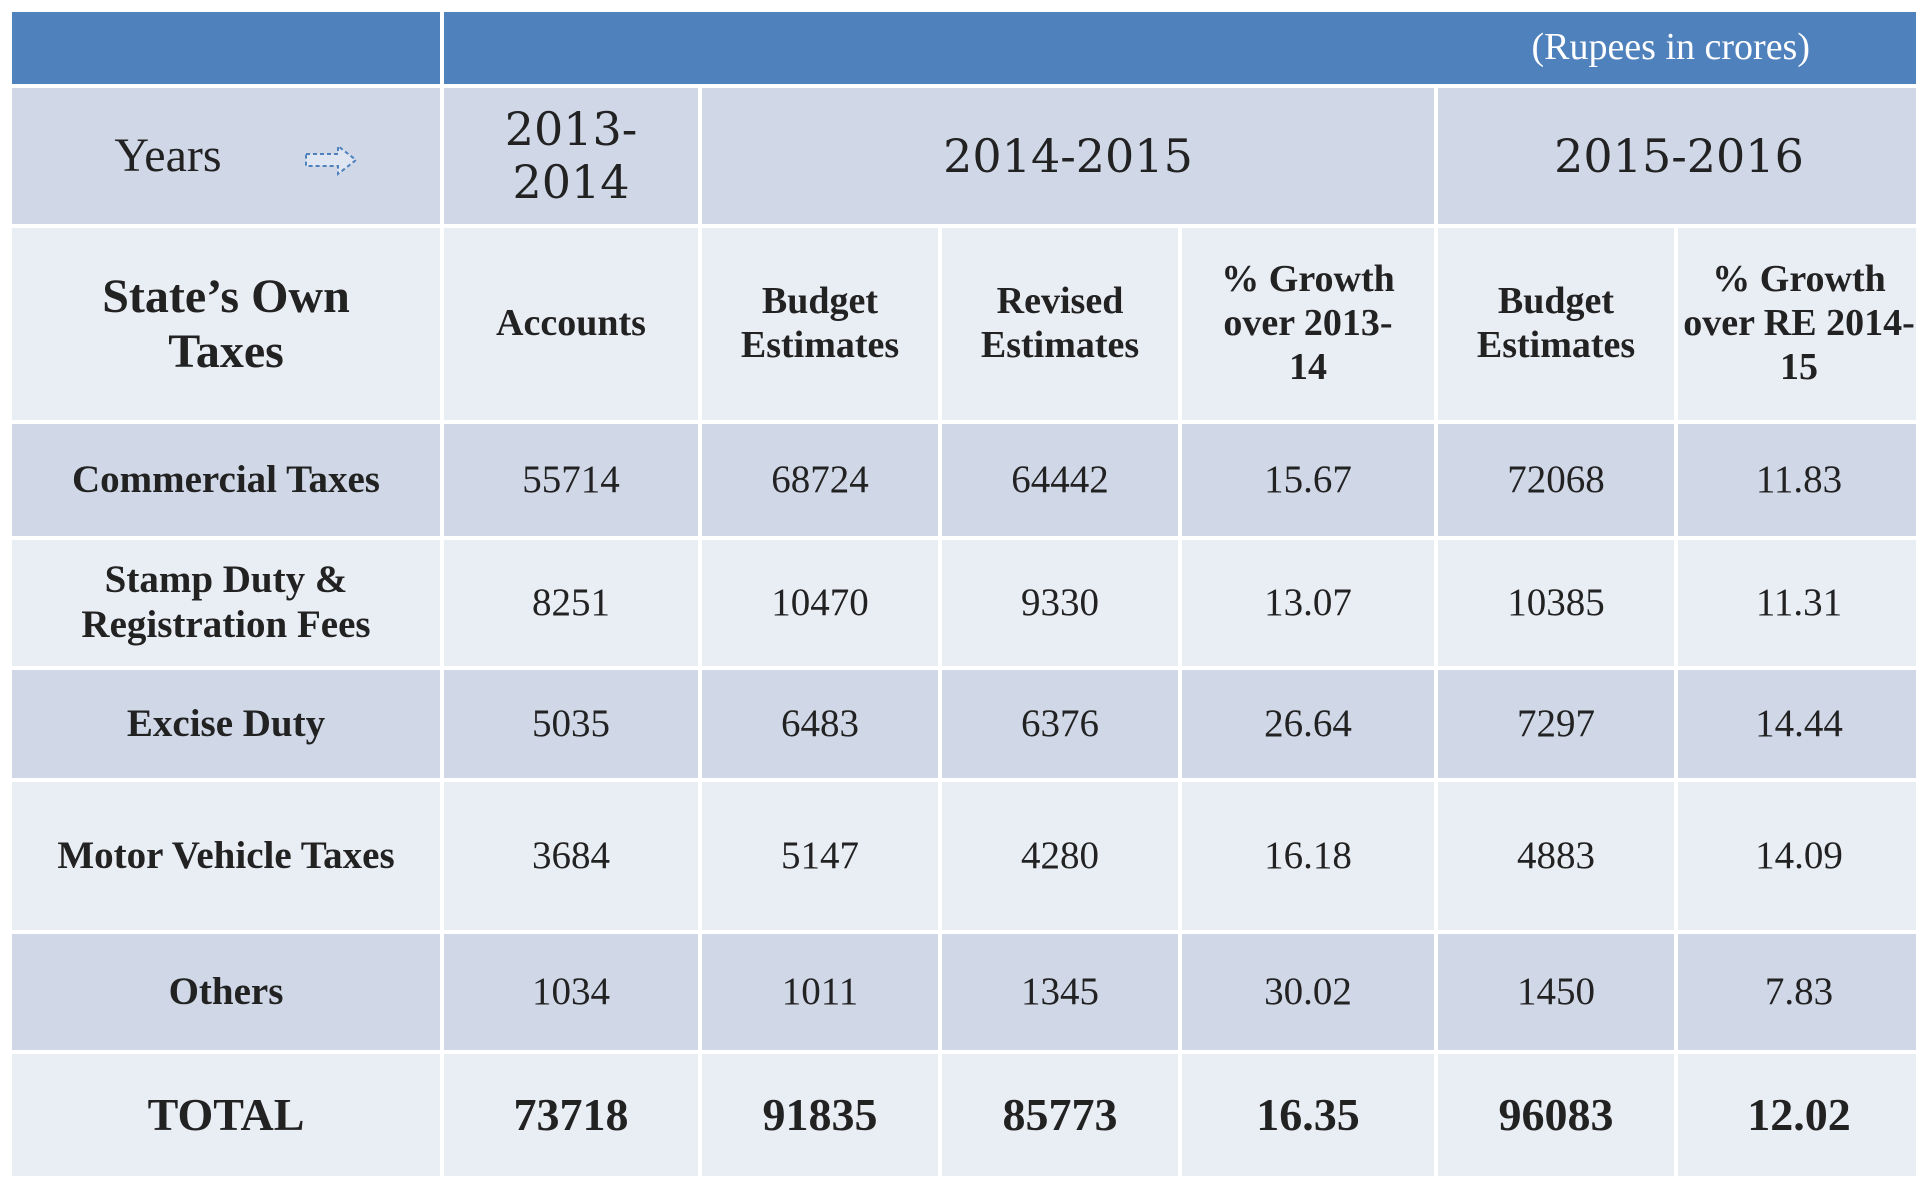 The height and width of the screenshot is (1180, 1916). What do you see at coordinates (571, 1115) in the screenshot?
I see `cell-value: 73718` at bounding box center [571, 1115].